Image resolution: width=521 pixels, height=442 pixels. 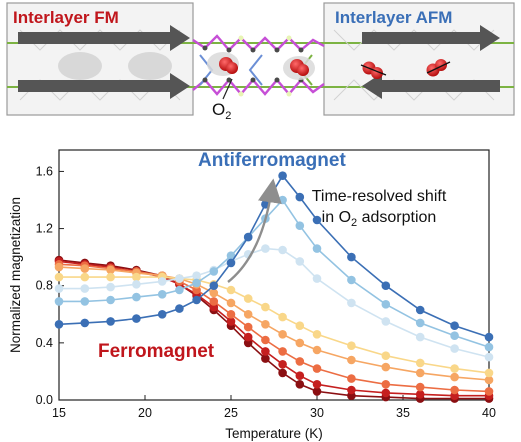 I want to click on y-tick-labels: 0.0 0.4 0.8 1.2 1.6, so click(x=44, y=285).